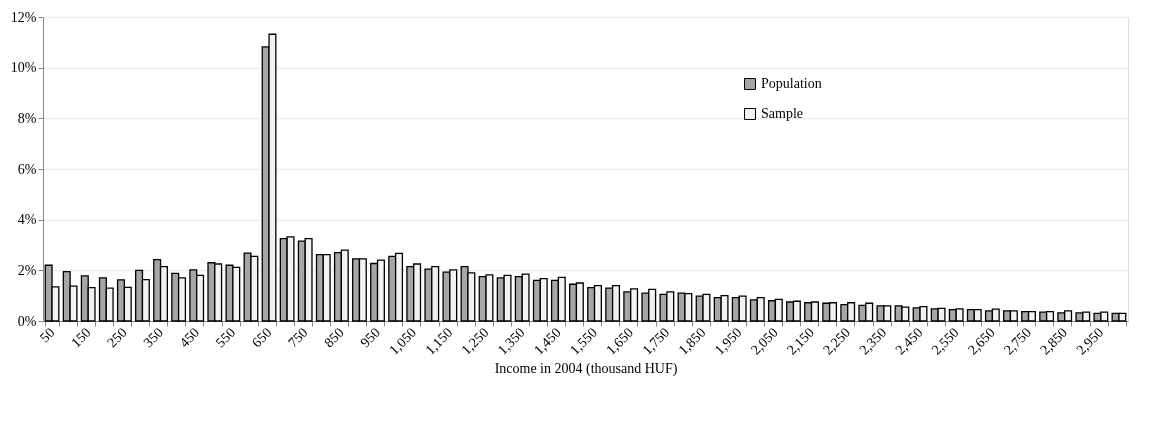 Image resolution: width=1171 pixels, height=434 pixels. I want to click on x-axis-title: Income in 2004 (thousand HUF), so click(586, 368).